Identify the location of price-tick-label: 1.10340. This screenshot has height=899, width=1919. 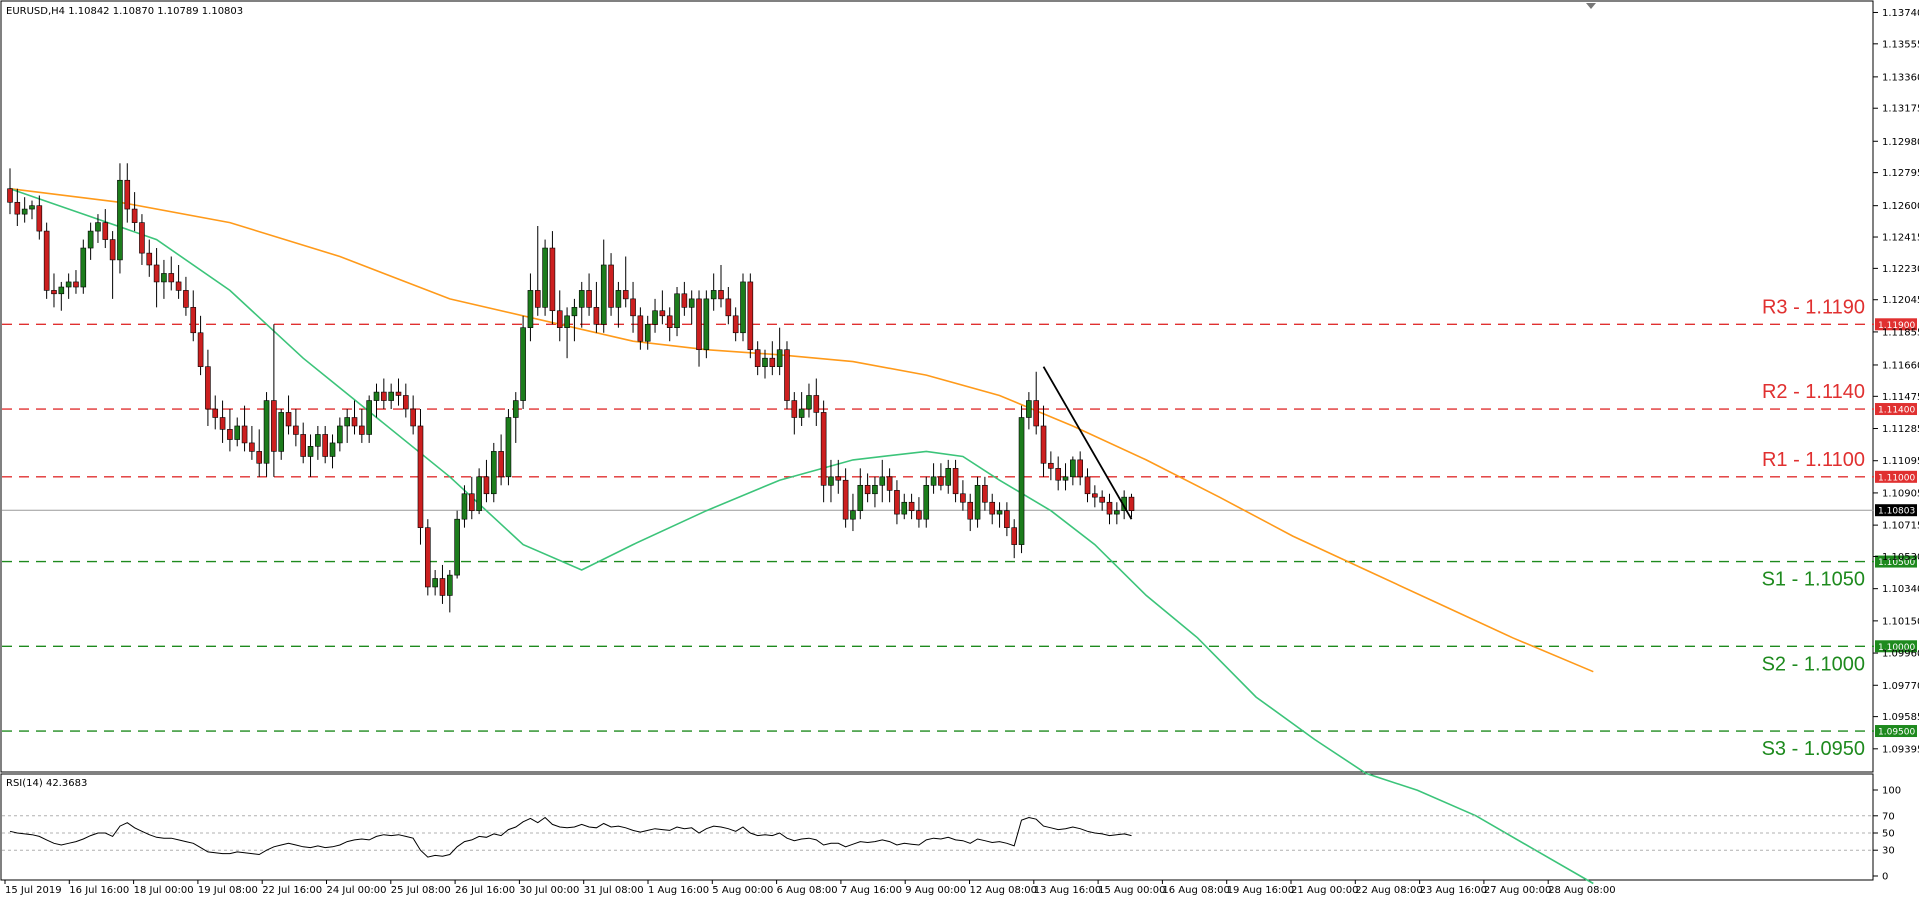
(1900, 589).